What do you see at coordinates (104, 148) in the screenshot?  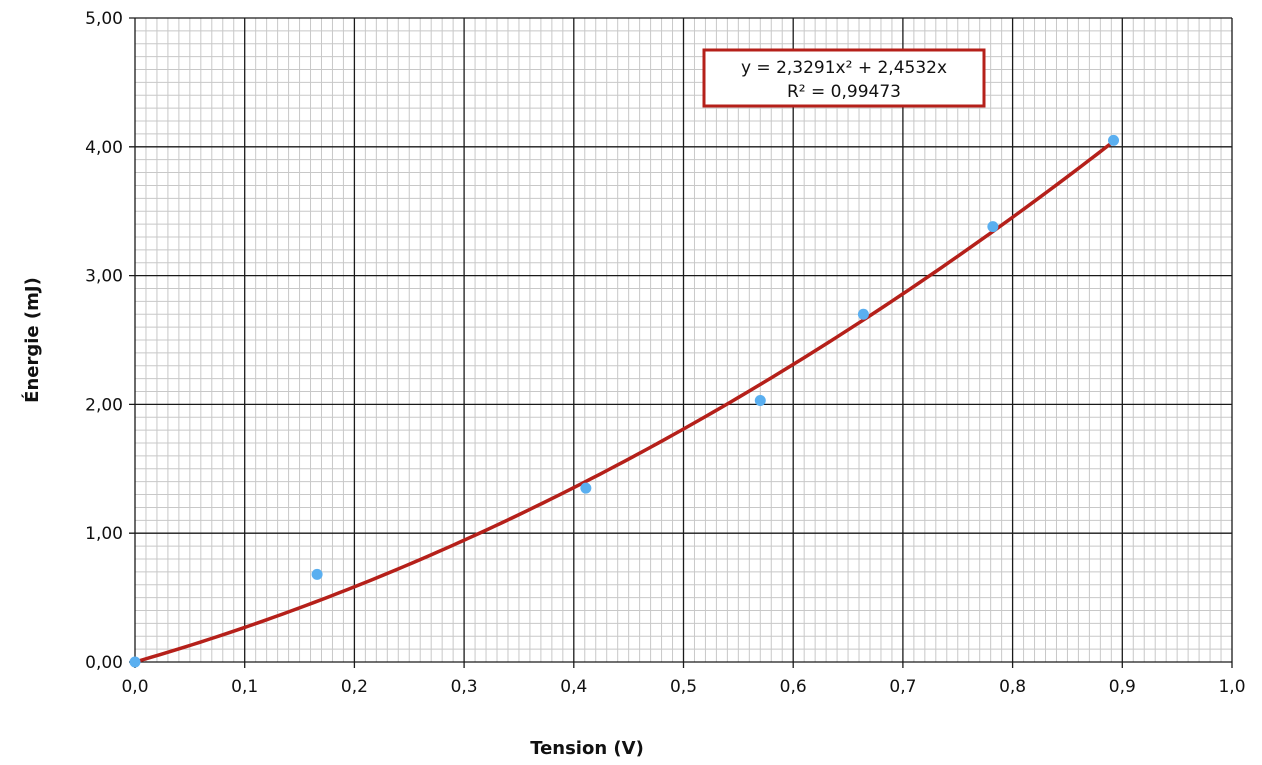 I see `y-tick-label: 4,00` at bounding box center [104, 148].